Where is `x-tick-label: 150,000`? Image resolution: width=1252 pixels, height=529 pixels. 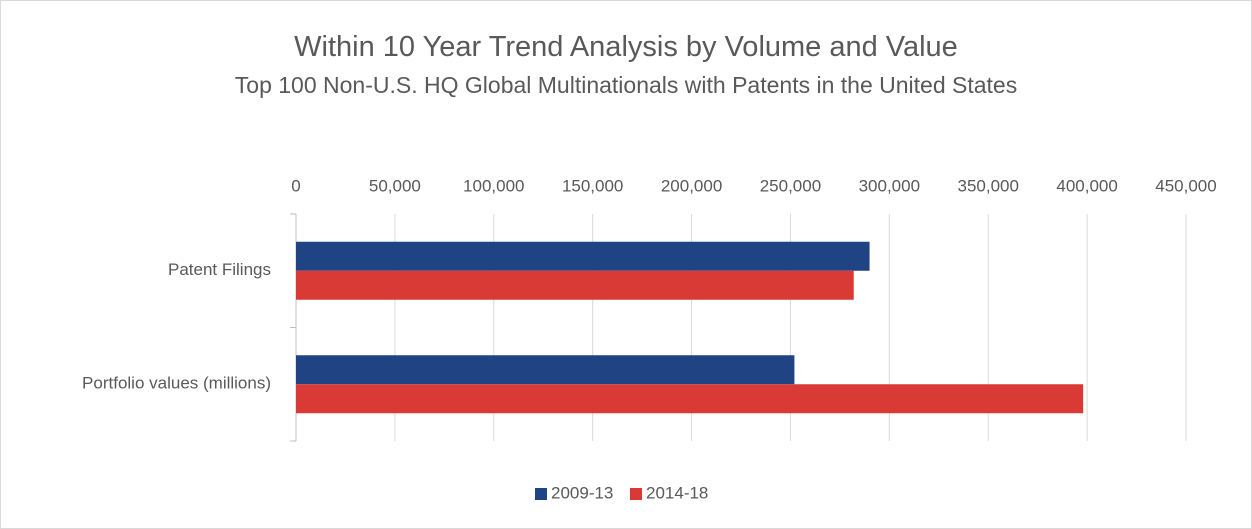
x-tick-label: 150,000 is located at coordinates (592, 185).